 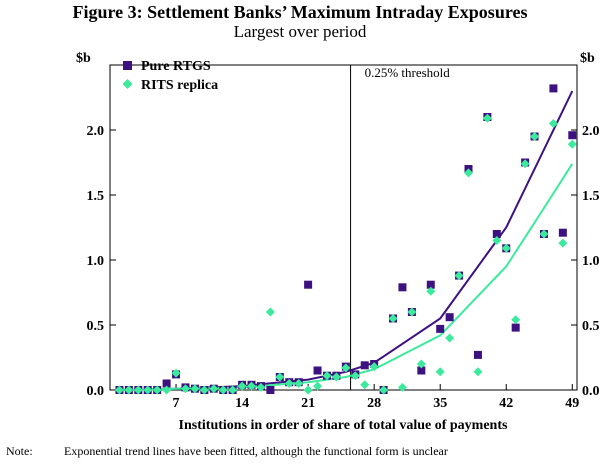 I want to click on y-tick-label-right: 1.0, so click(x=591, y=261).